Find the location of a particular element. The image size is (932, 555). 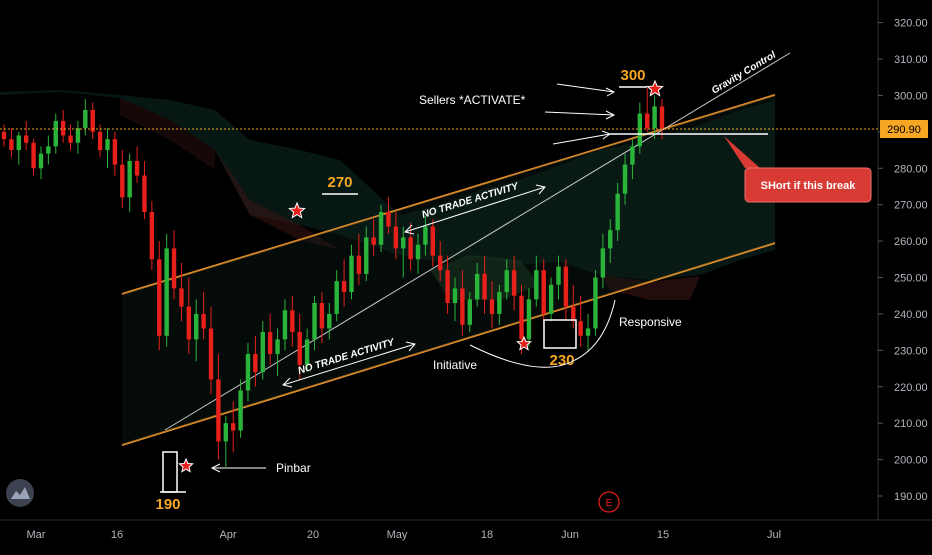

level-270-label: 270 is located at coordinates (339, 182).